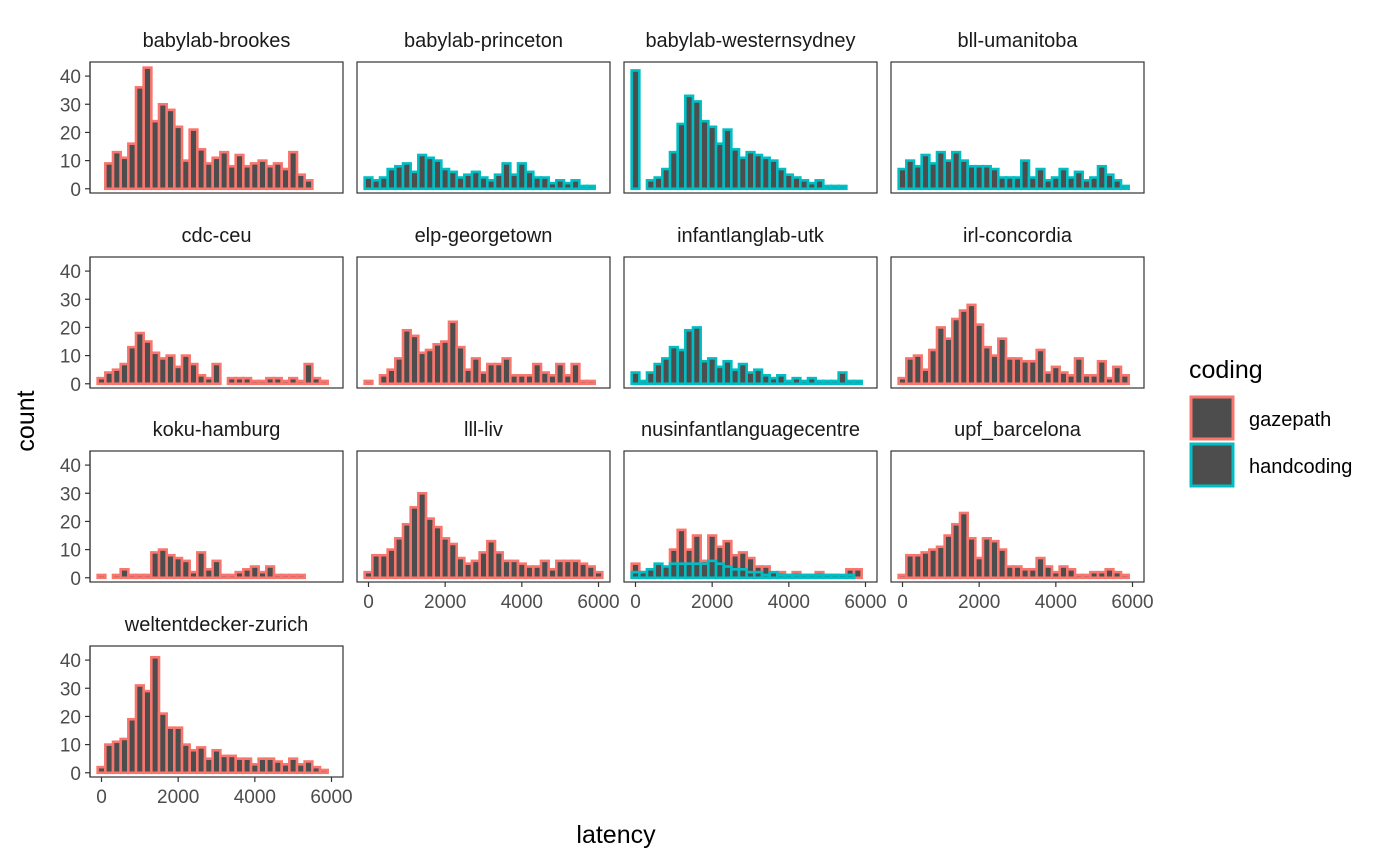  What do you see at coordinates (1212, 418) in the screenshot?
I see `legend-key-gazepath` at bounding box center [1212, 418].